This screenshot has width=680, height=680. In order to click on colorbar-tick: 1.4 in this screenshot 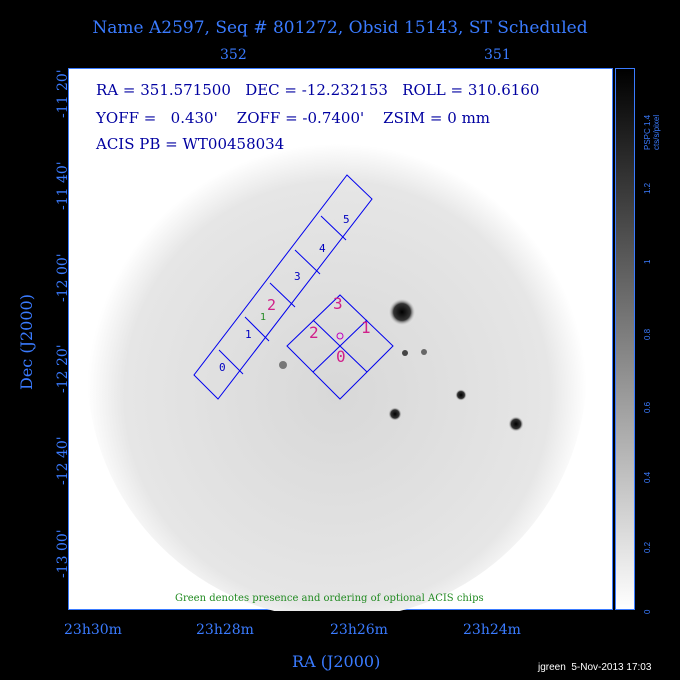, I will do `click(647, 120)`.